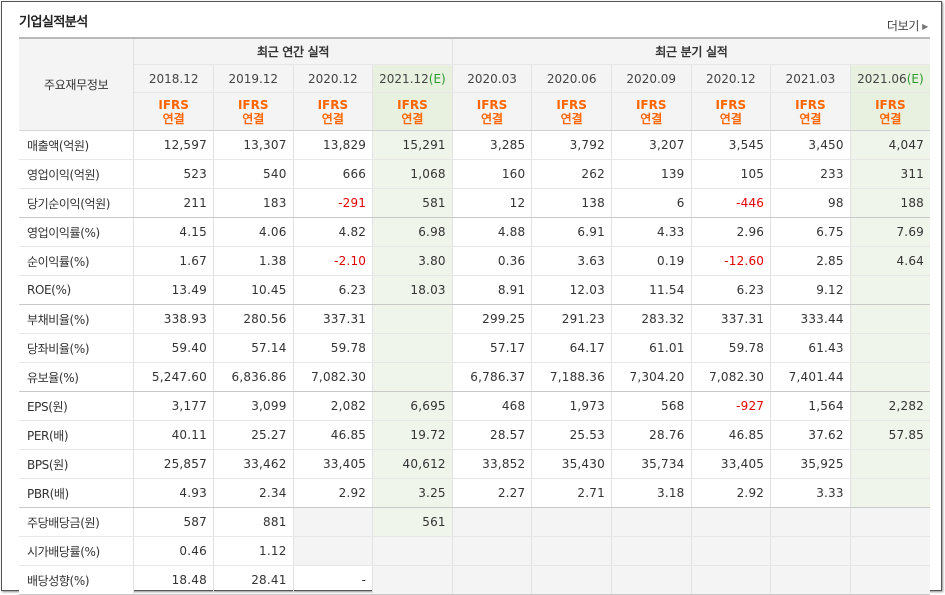 Image resolution: width=945 pixels, height=595 pixels. Describe the element at coordinates (890, 174) in the screenshot. I see `value-cell: 311` at that location.